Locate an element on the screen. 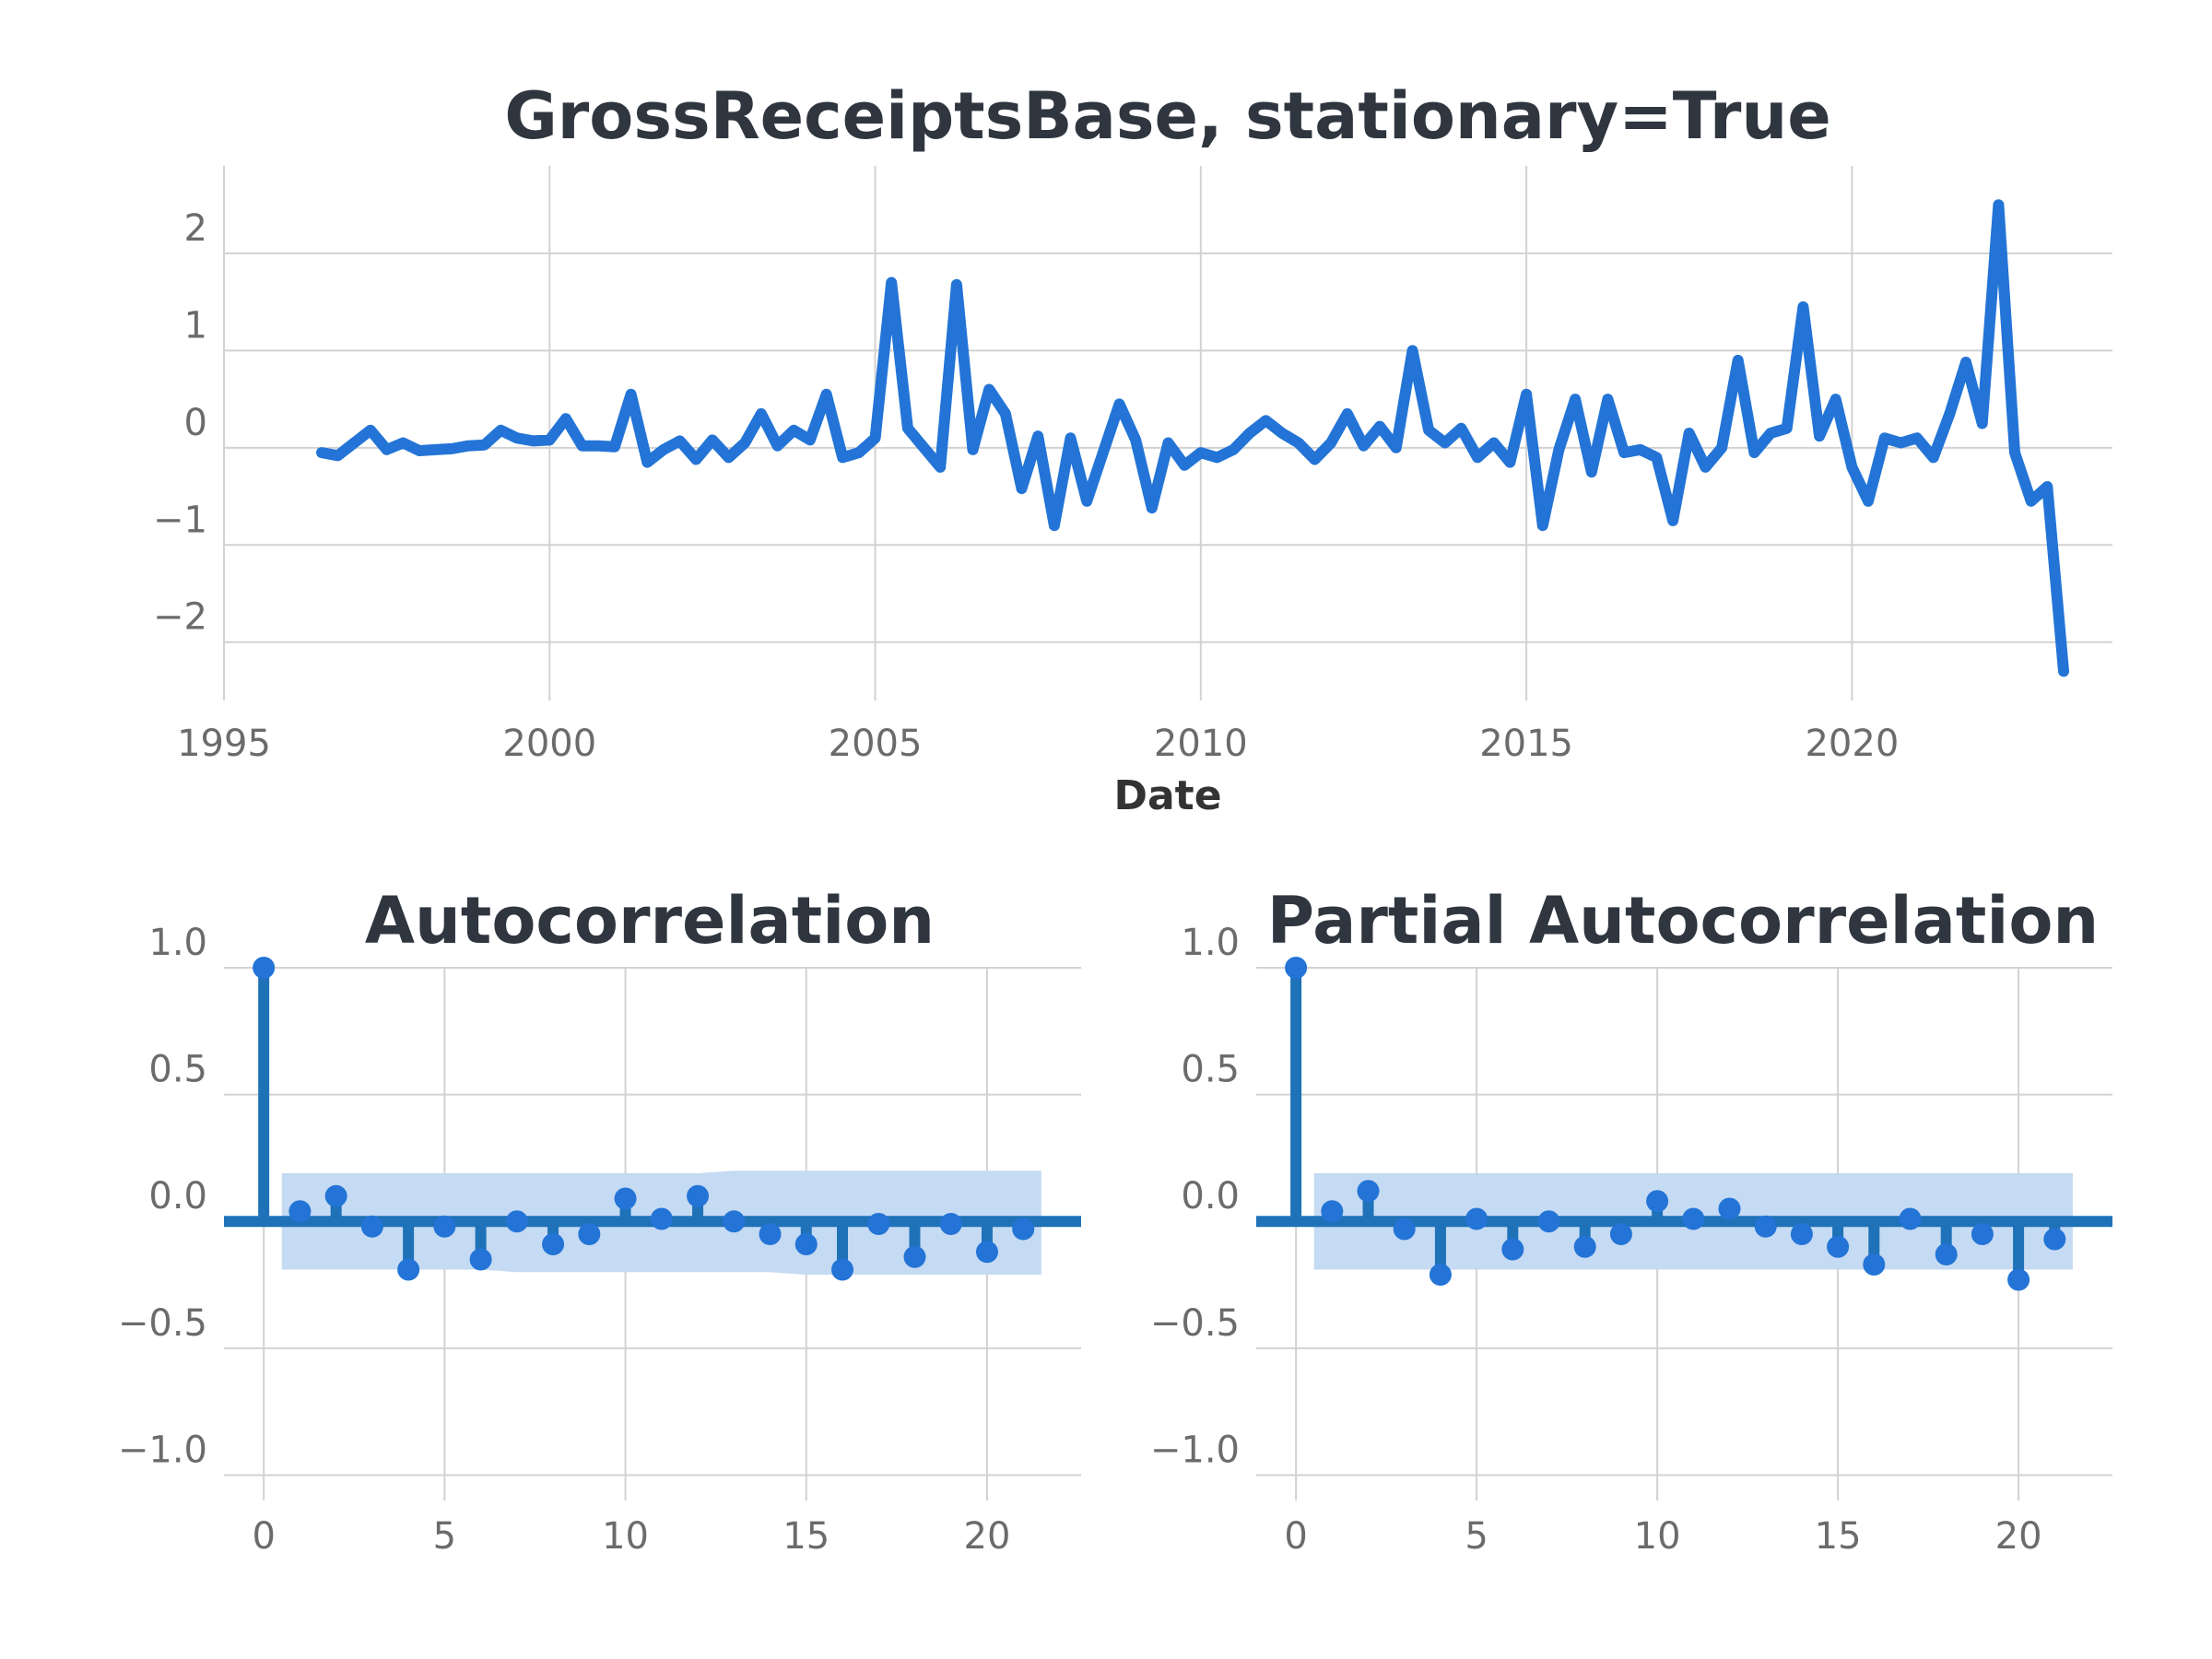 This screenshot has height=1659, width=2212. chart-title: Autocorrelation is located at coordinates (650, 921).